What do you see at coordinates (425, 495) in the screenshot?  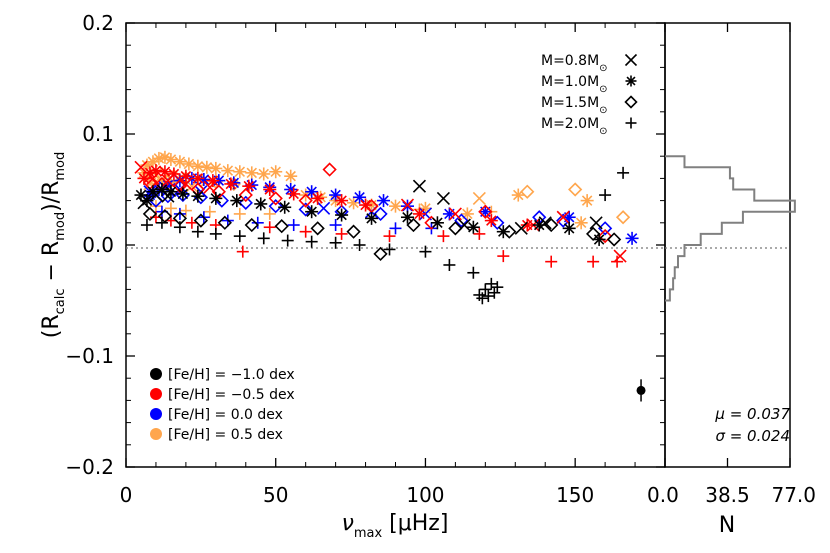 I see `x-tick-label: 100` at bounding box center [425, 495].